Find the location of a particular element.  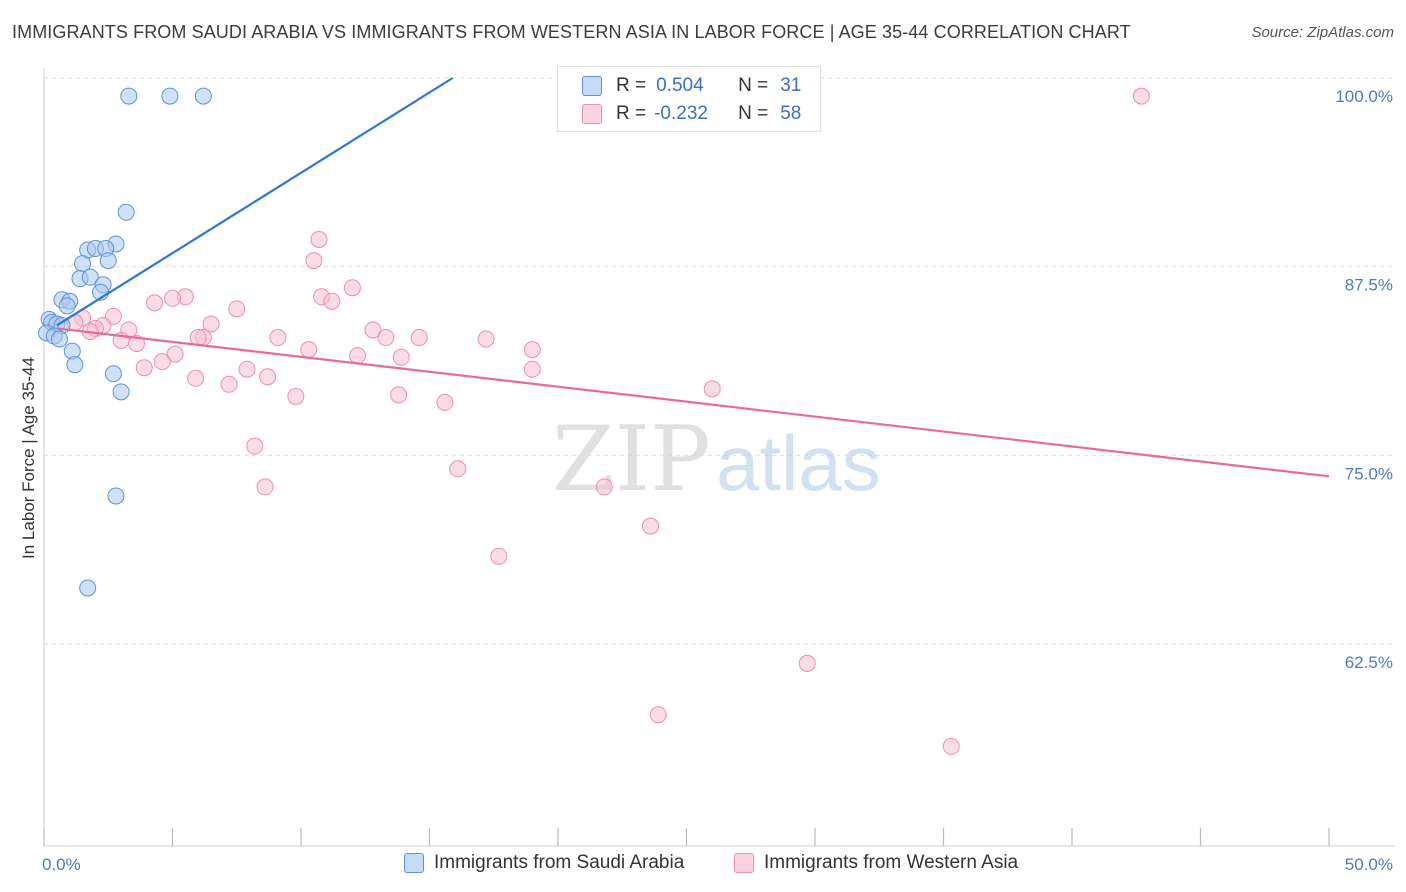

stats-row-blue: R = 0.504 N = 31 is located at coordinates (691, 86).